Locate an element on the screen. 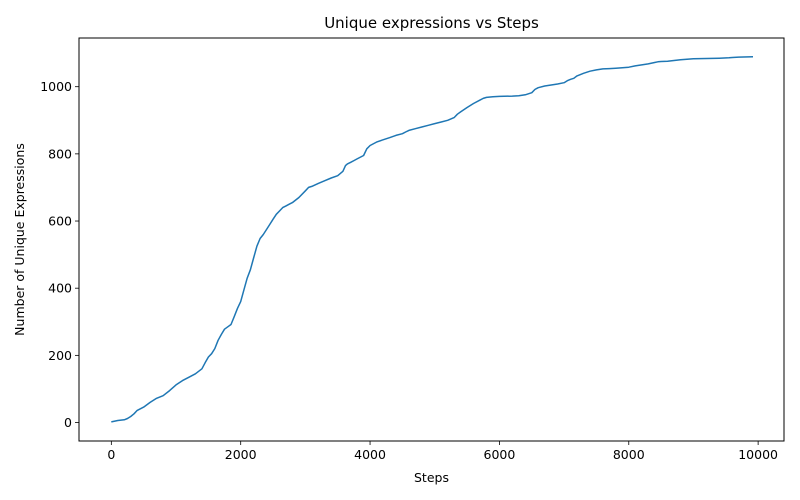  y-tick-label: 200 is located at coordinates (60, 355).